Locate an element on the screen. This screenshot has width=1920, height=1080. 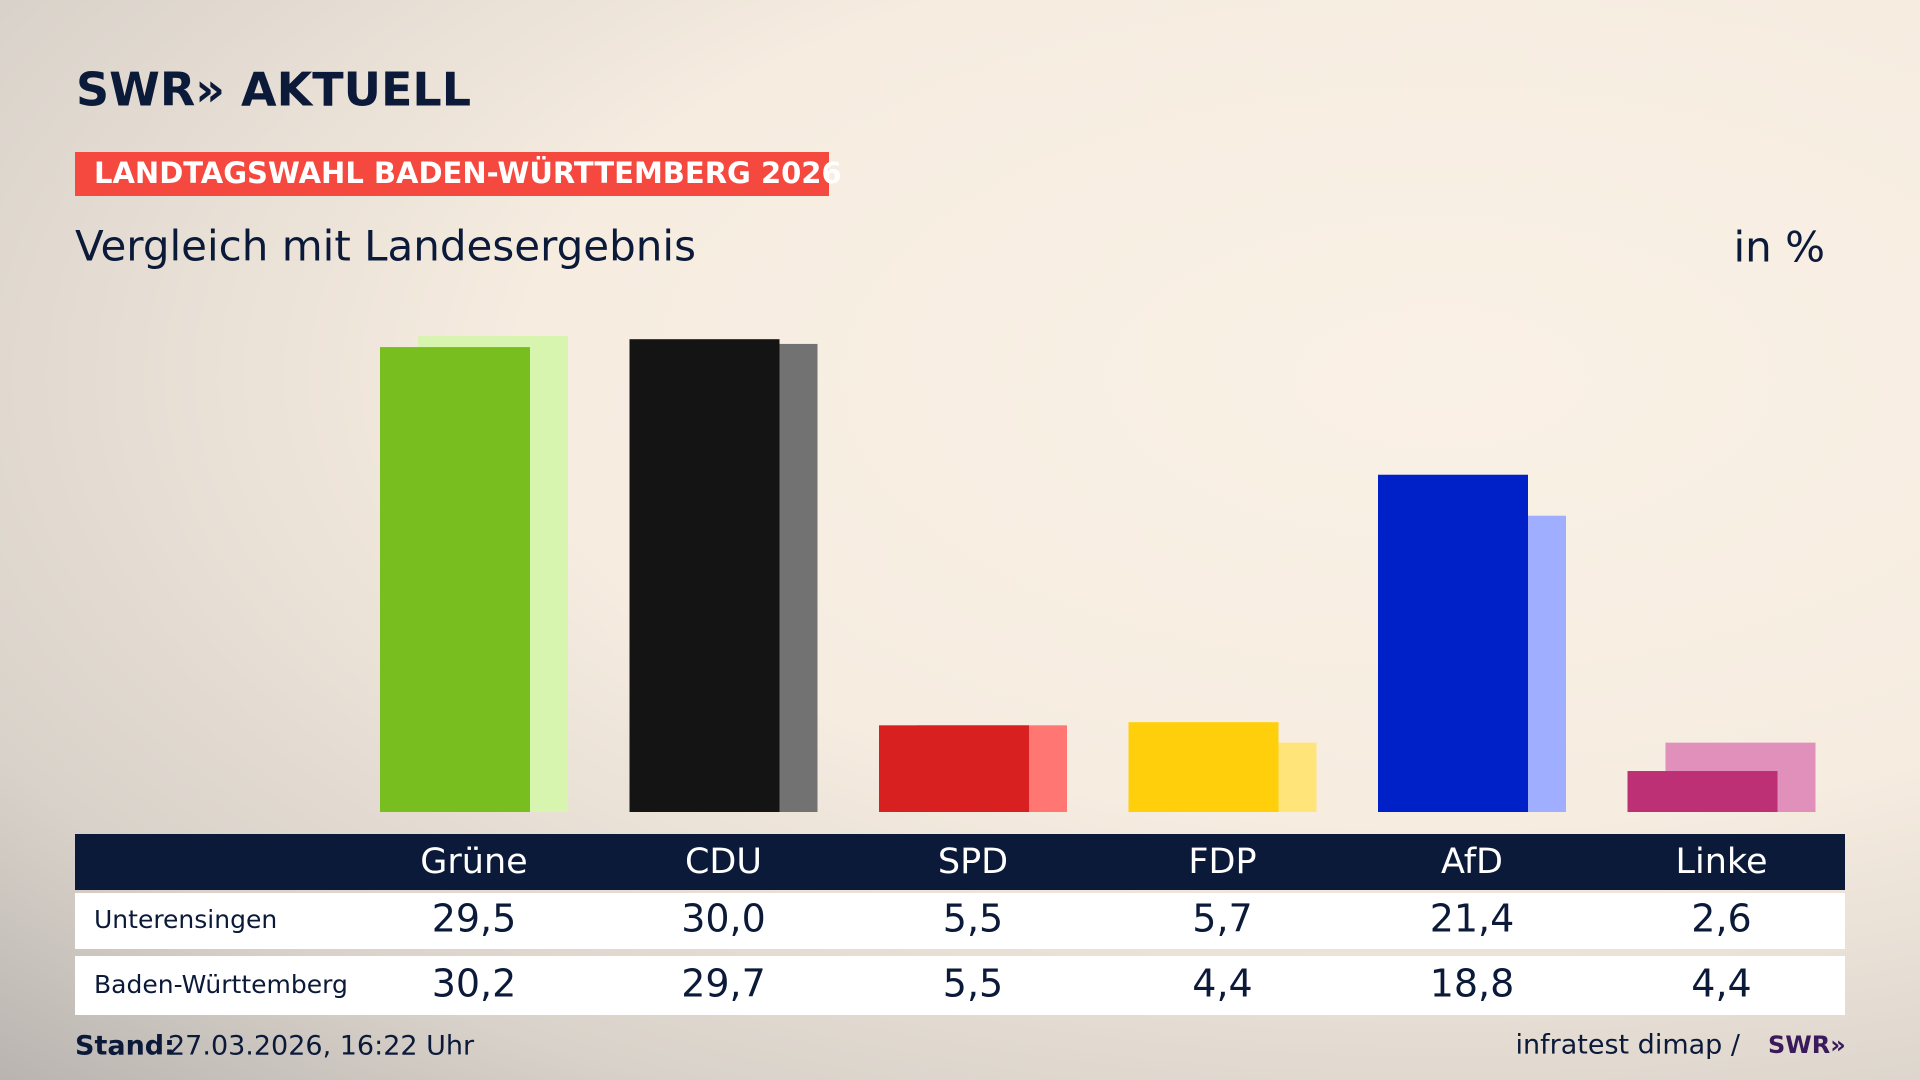
category-label: SPD is located at coordinates (973, 862).